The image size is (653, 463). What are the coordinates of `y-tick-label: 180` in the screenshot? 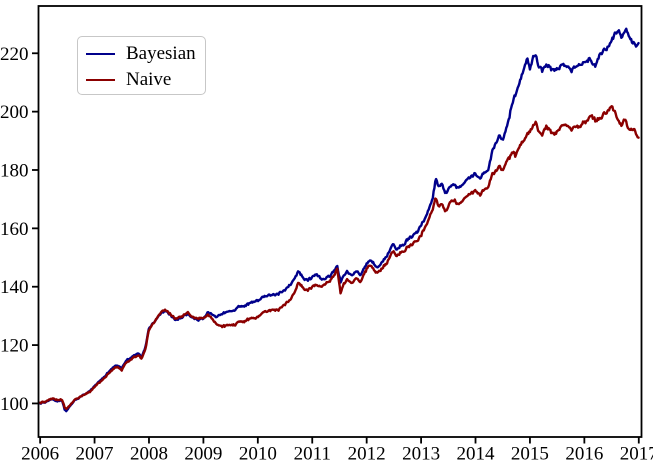 It's located at (14, 170).